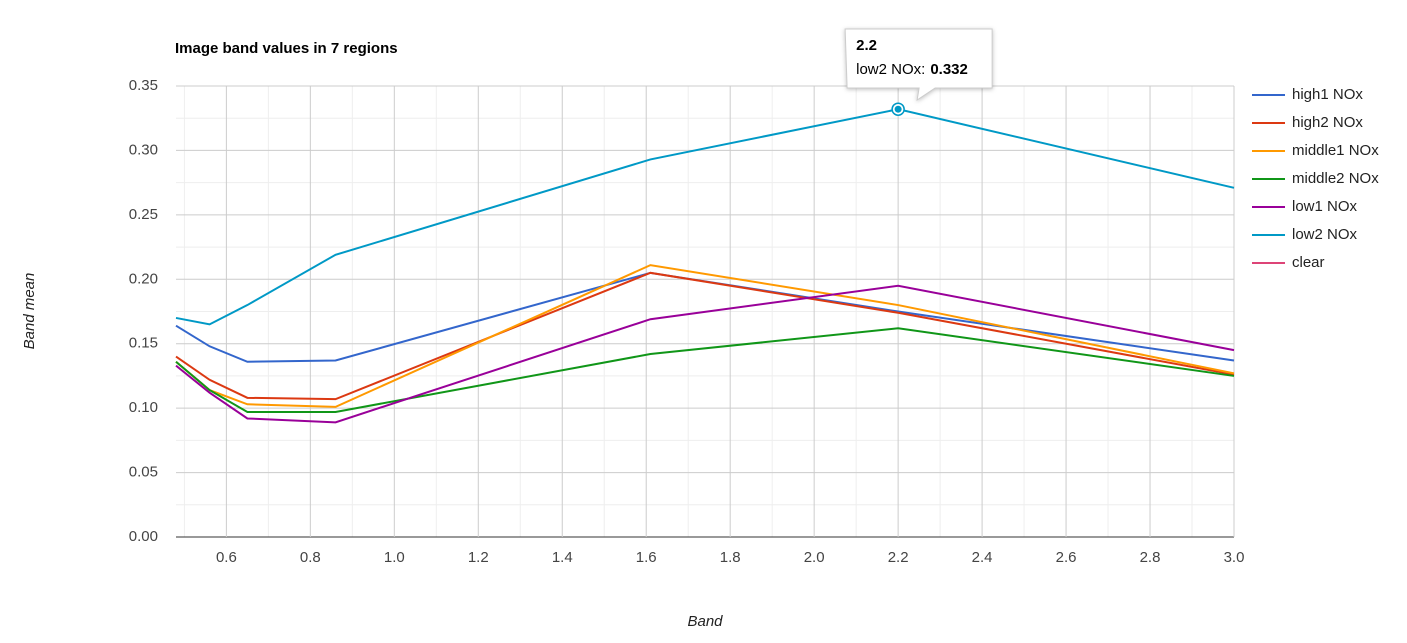 This screenshot has height=643, width=1407. I want to click on x-tick-label: 1.8, so click(730, 557).